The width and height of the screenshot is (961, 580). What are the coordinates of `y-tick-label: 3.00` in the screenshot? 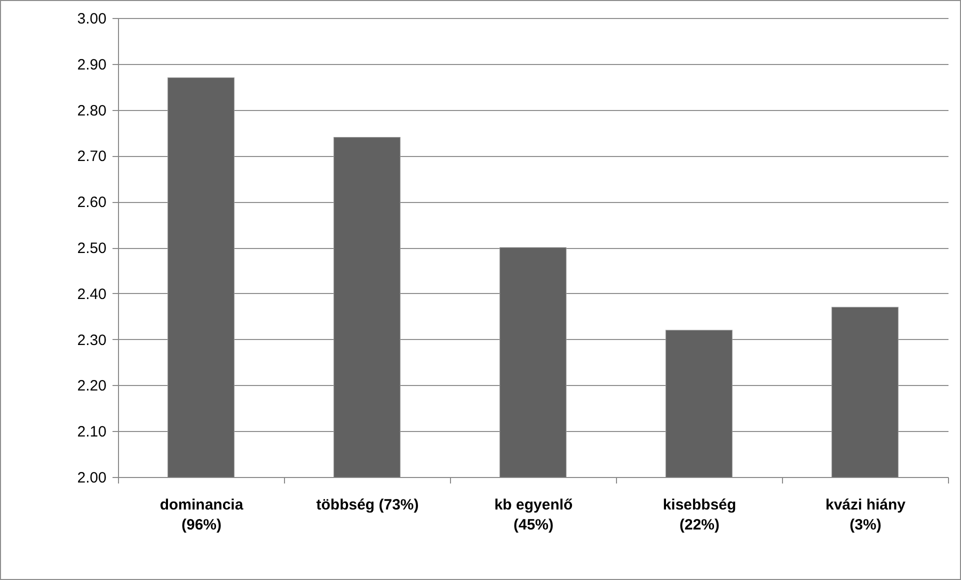 It's located at (91, 19).